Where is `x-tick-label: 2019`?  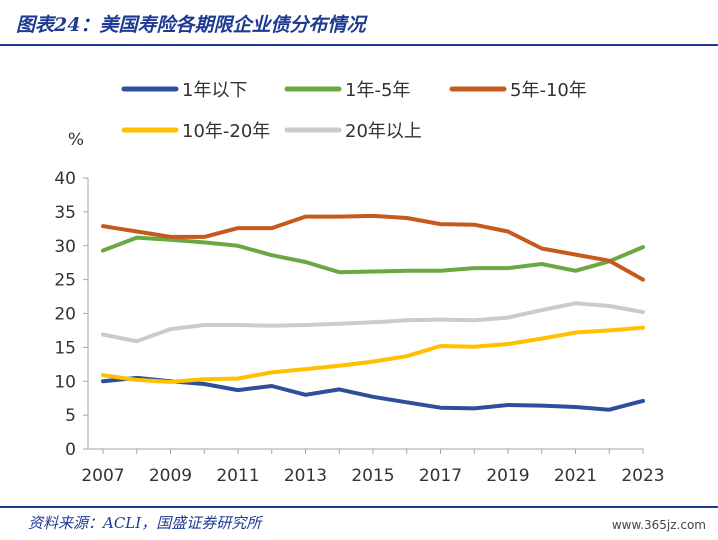 x-tick-label: 2019 is located at coordinates (507, 476).